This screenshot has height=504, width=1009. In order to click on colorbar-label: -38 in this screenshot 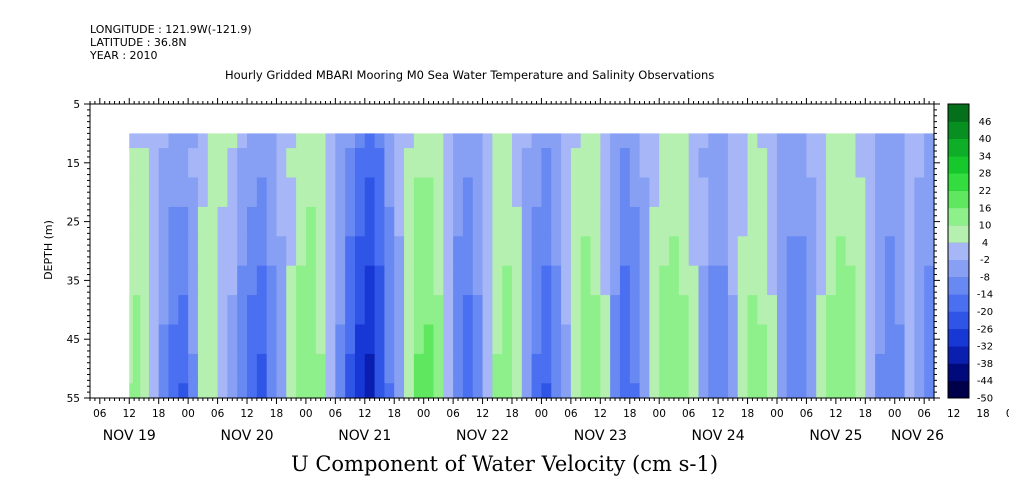, I will do `click(985, 364)`.